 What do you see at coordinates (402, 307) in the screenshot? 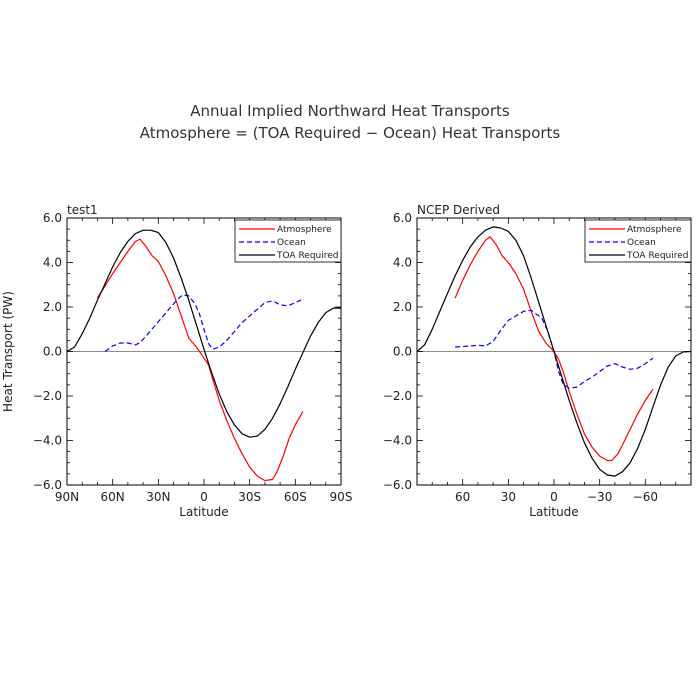
I see `panel-2-y-tick-label: 2.0` at bounding box center [402, 307].